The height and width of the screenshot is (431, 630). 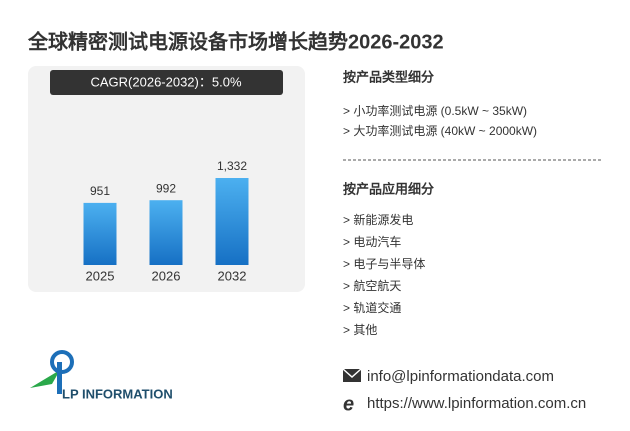 What do you see at coordinates (100, 191) in the screenshot?
I see `value-label: 951` at bounding box center [100, 191].